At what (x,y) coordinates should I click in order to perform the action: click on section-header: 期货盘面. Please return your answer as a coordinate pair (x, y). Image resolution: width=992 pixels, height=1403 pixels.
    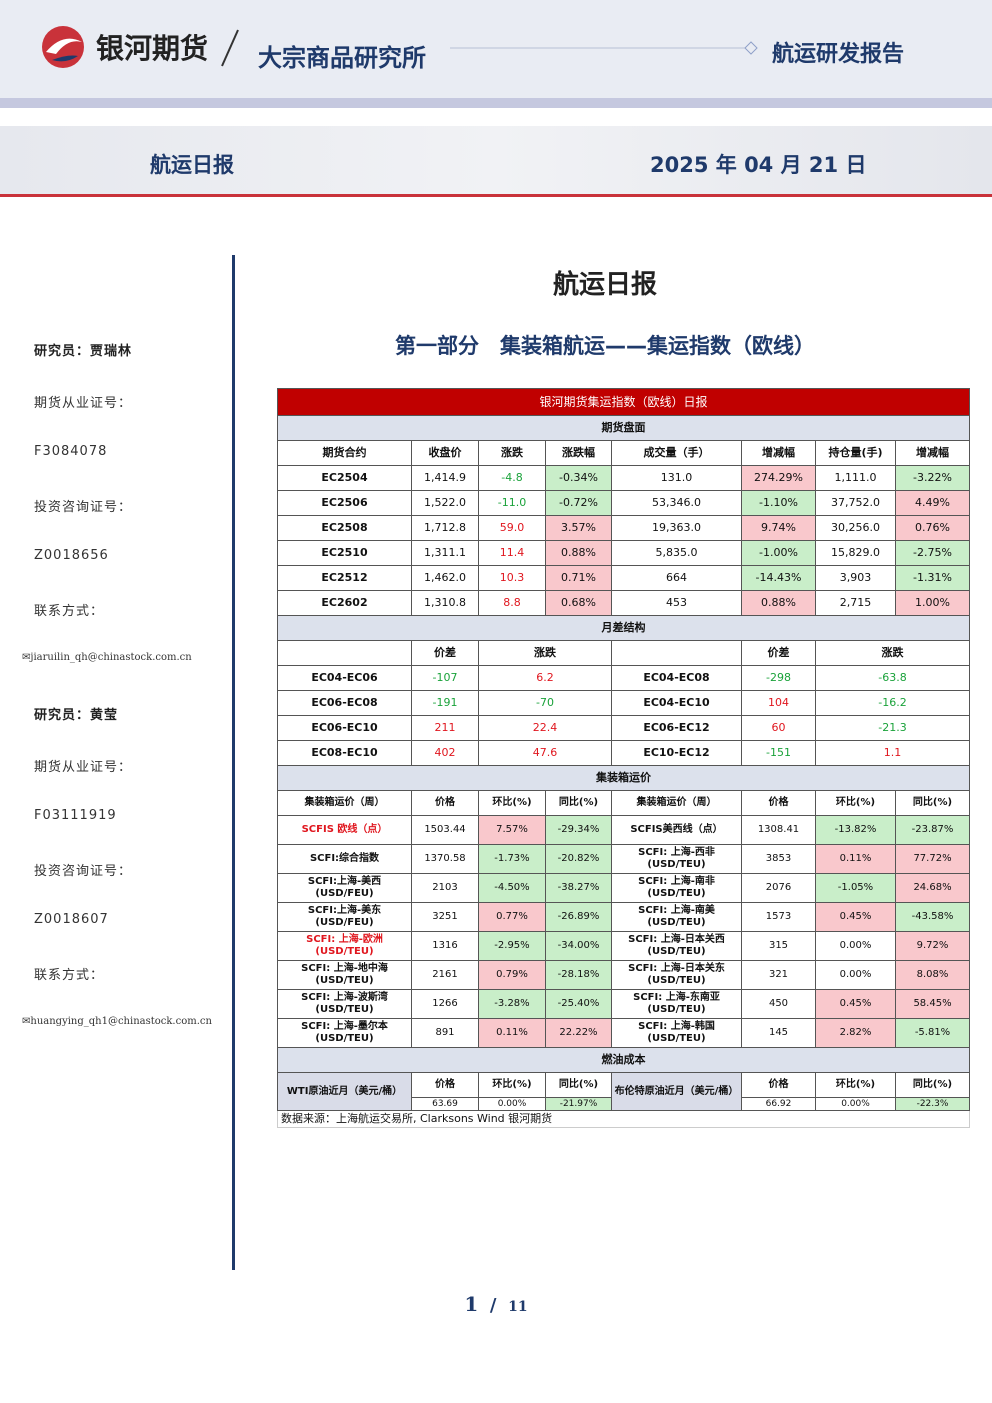
    Looking at the image, I should click on (623, 428).